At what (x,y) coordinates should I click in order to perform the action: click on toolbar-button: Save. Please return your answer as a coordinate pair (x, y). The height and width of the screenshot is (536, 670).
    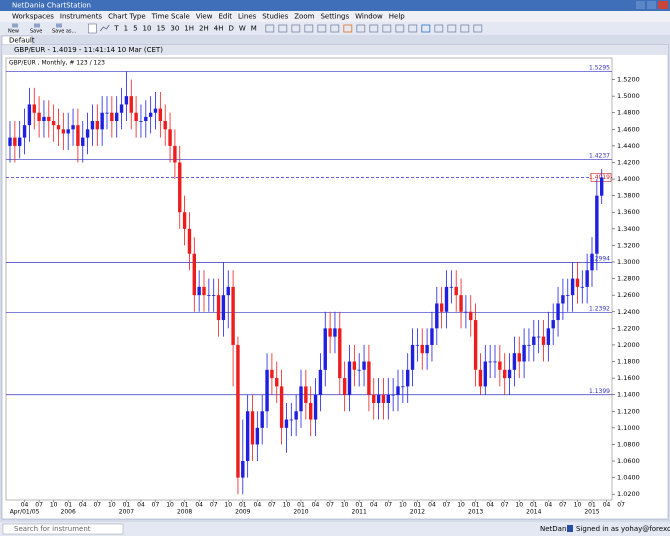
    Looking at the image, I should click on (36, 32).